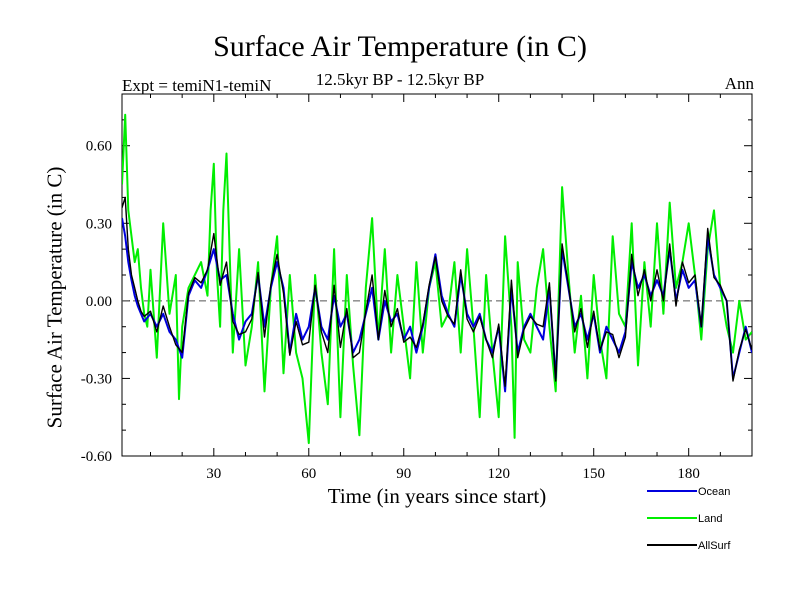  What do you see at coordinates (710, 519) in the screenshot?
I see `legend-label-land: Land` at bounding box center [710, 519].